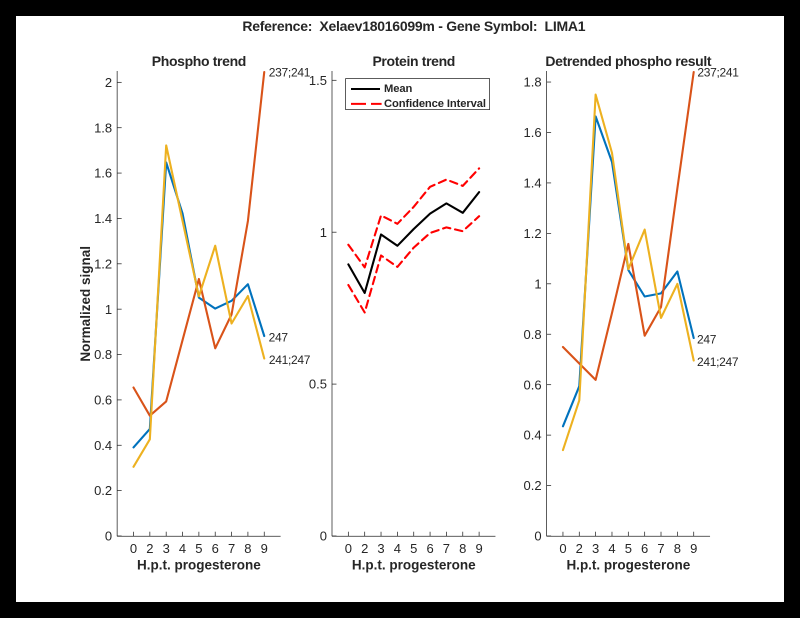  What do you see at coordinates (435, 104) in the screenshot?
I see `svg-text: Confidence Interval` at bounding box center [435, 104].